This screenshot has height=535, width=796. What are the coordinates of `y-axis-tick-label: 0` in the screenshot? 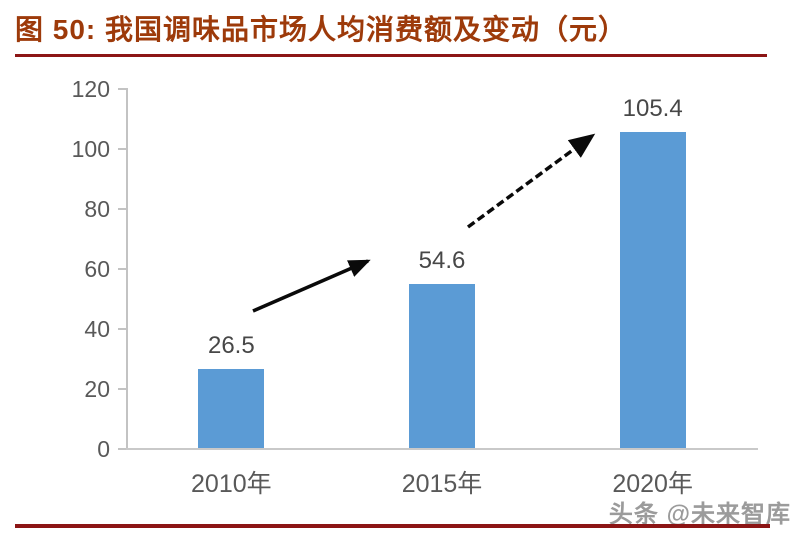 It's located at (103, 449).